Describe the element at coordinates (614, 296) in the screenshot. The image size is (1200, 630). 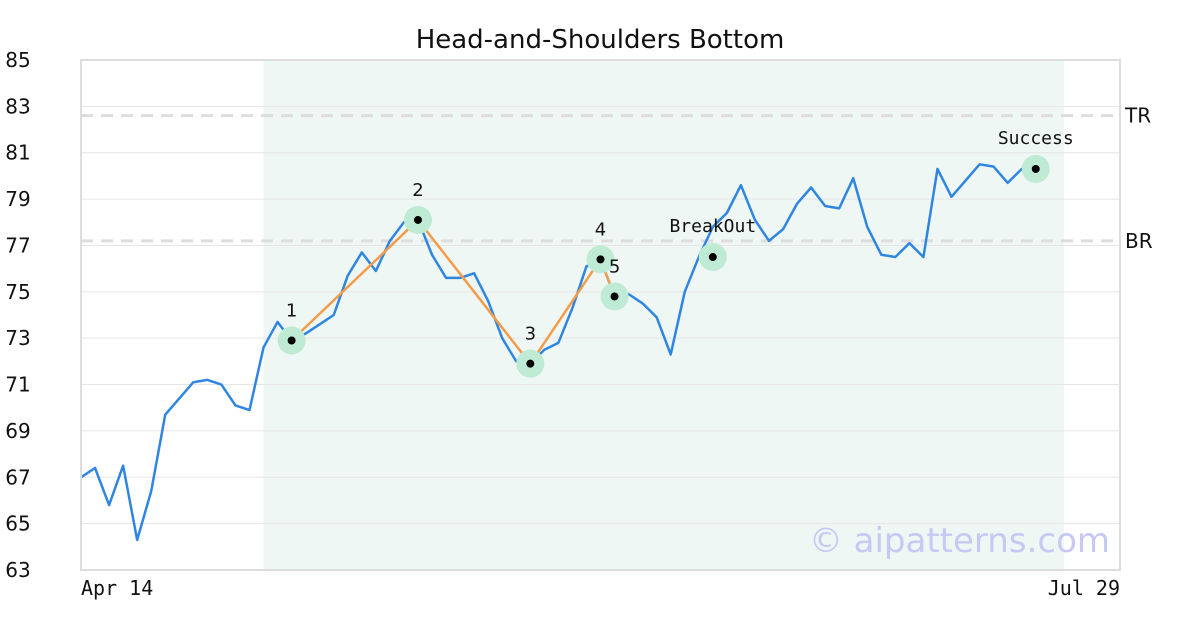
I see `pattern-point-5-dot` at that location.